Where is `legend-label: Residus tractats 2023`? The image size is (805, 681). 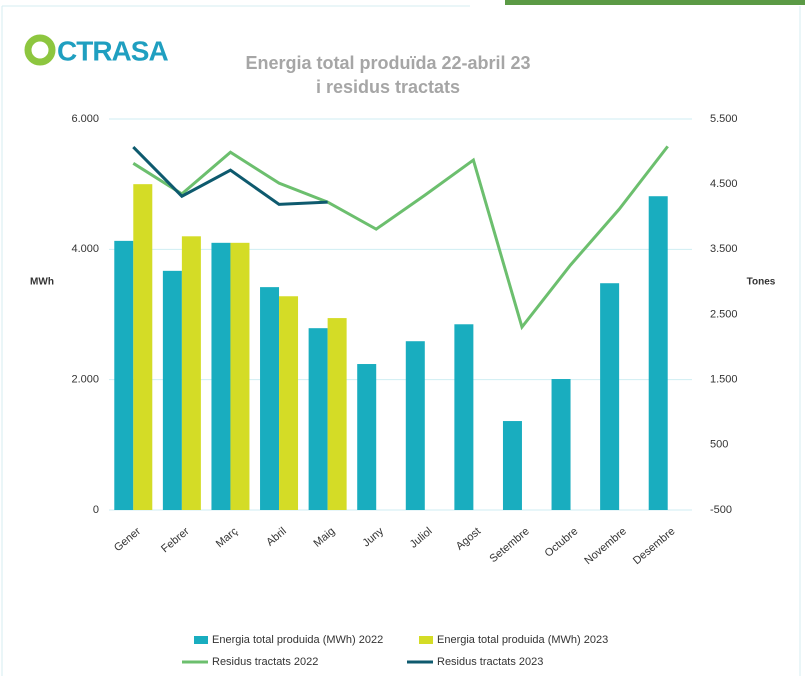 legend-label: Residus tractats 2023 is located at coordinates (490, 662).